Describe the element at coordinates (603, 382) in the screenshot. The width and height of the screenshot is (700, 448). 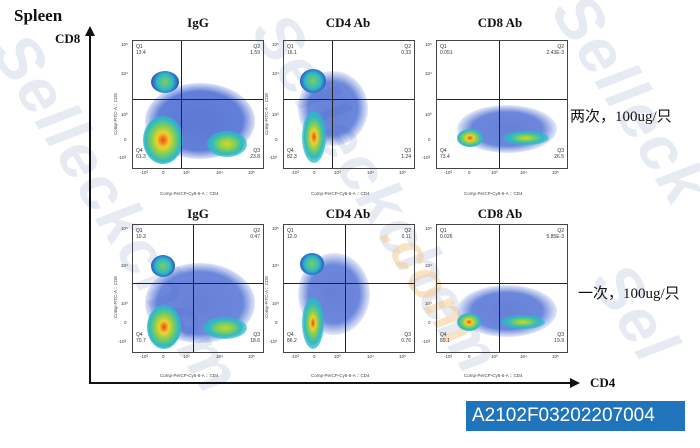
I see `x-axis-label: CD4` at that location.